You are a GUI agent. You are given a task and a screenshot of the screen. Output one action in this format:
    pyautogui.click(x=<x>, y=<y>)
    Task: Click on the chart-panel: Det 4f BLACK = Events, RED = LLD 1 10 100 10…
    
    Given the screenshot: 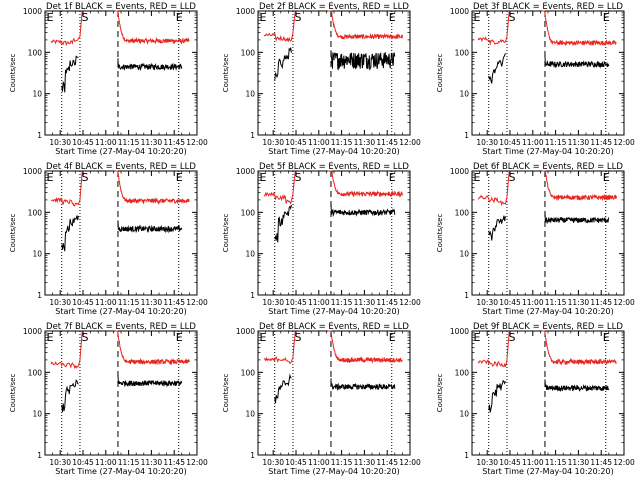 What is the action you would take?
    pyautogui.click(x=108, y=239)
    